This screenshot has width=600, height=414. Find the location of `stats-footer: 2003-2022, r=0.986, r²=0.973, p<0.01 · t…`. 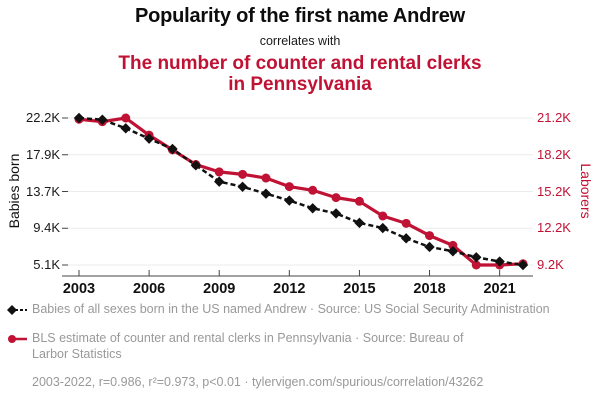

stats-footer: 2003-2022, r=0.986, r²=0.973, p<0.01 · t… is located at coordinates (258, 382).